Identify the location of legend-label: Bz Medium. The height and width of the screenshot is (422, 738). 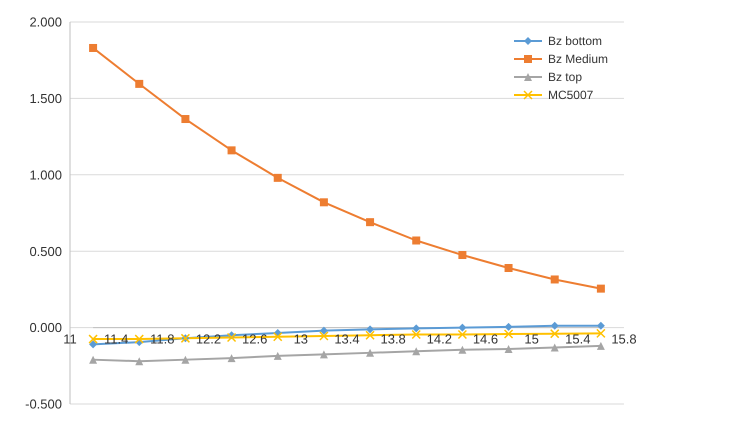
(578, 59).